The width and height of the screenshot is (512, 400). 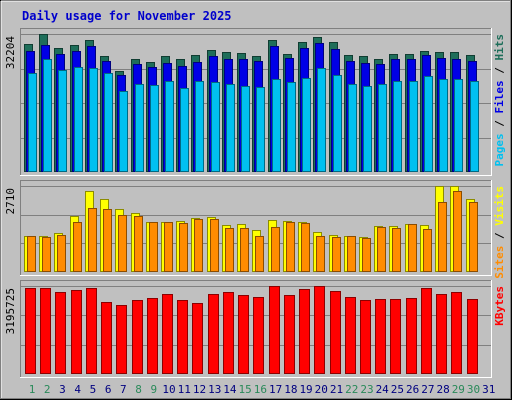 I want to click on x-tick-day-8: 8, so click(x=138, y=389).